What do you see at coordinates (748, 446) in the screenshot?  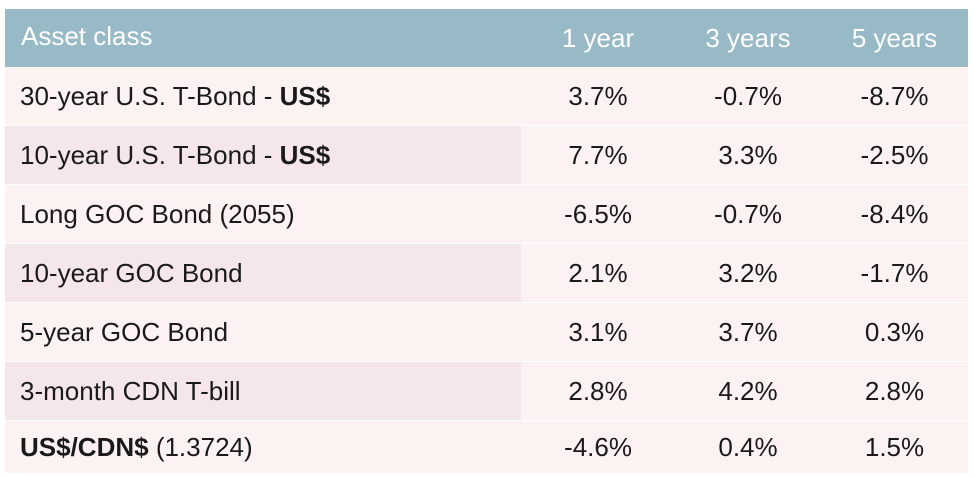 I see `return-3-years: 0.4%` at bounding box center [748, 446].